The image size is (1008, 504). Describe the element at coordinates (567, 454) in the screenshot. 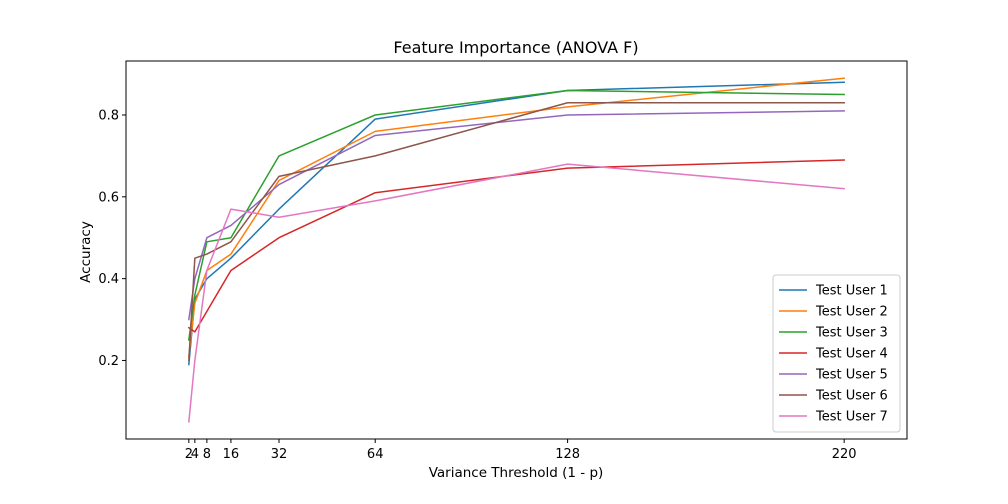

I see `x-tick-label: 128` at that location.